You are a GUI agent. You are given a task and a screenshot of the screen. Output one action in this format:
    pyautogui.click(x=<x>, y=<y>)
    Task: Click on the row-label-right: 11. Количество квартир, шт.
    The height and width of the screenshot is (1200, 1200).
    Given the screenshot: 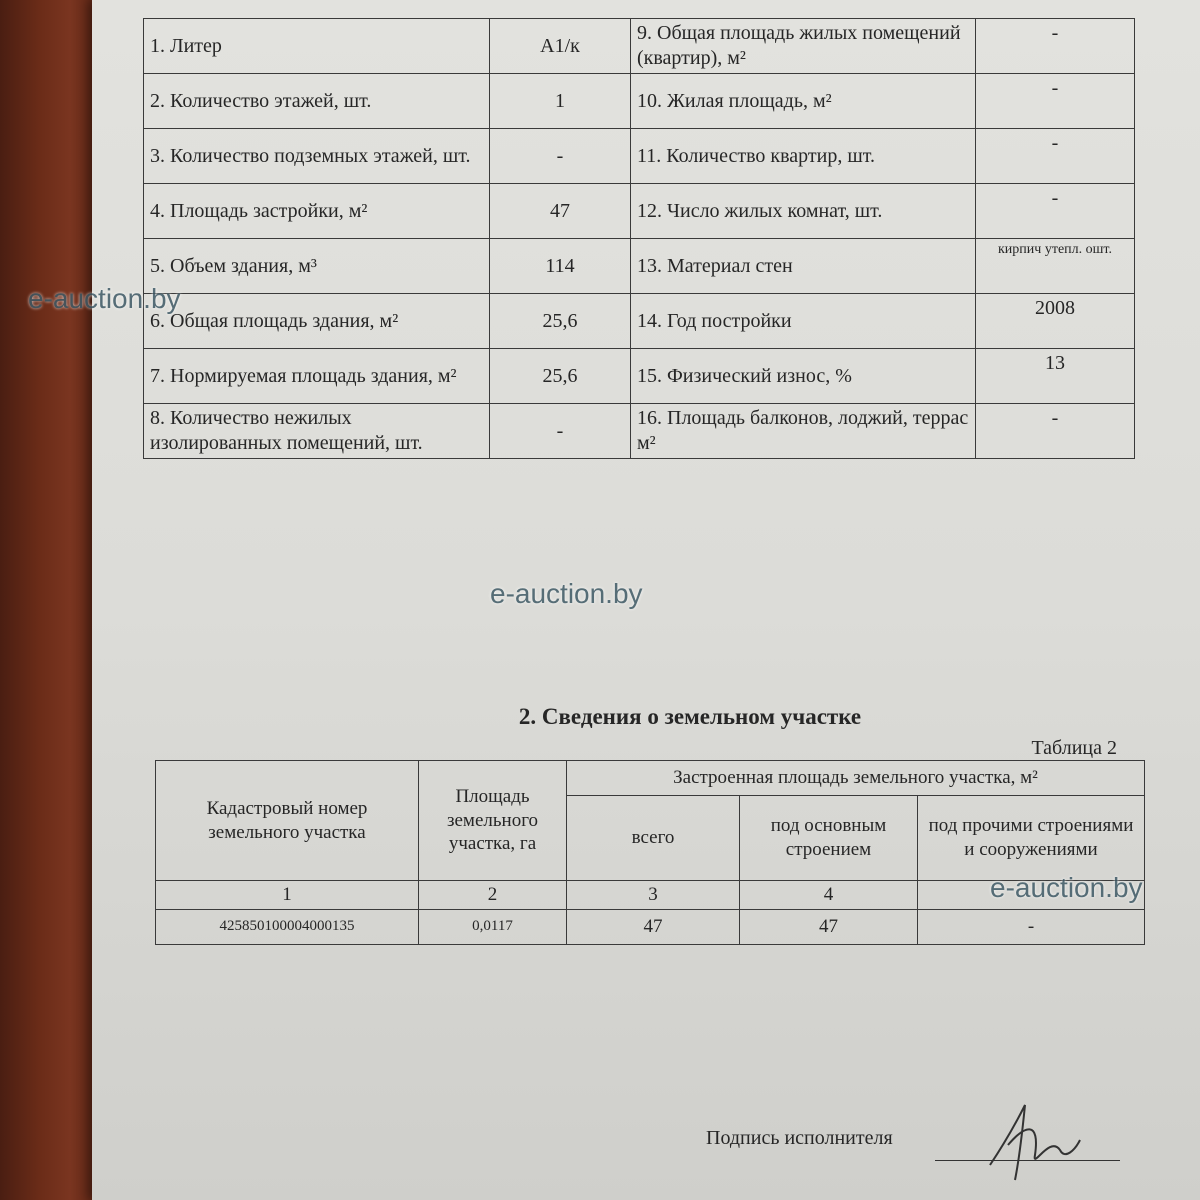 What is the action you would take?
    pyautogui.click(x=803, y=156)
    